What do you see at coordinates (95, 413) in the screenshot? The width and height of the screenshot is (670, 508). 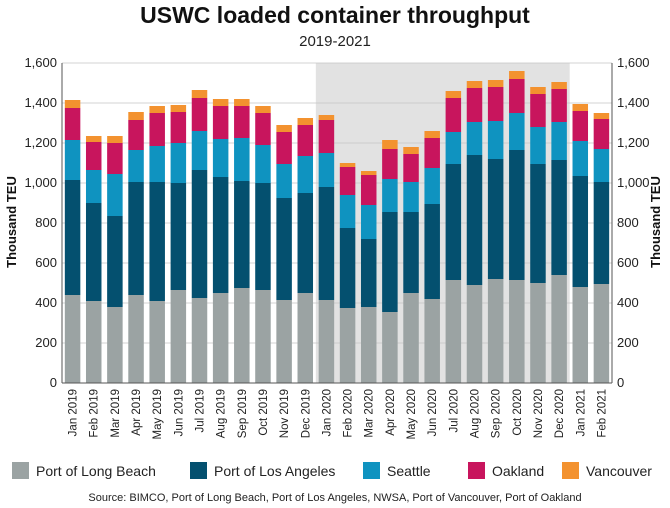 I see `x-tick-label: Feb 2019` at bounding box center [95, 413].